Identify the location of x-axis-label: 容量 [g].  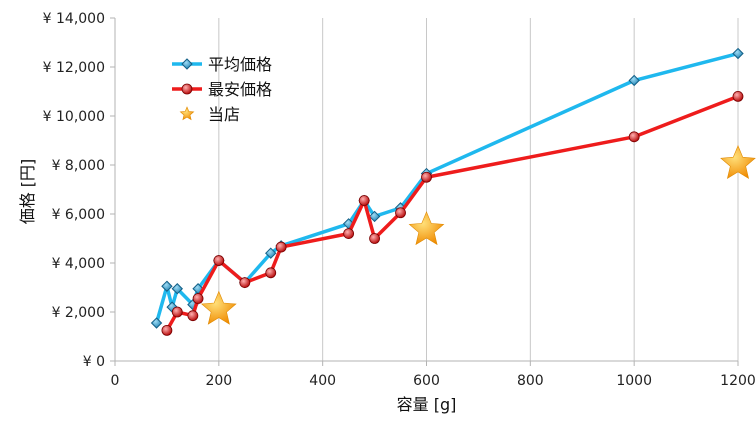
(427, 404).